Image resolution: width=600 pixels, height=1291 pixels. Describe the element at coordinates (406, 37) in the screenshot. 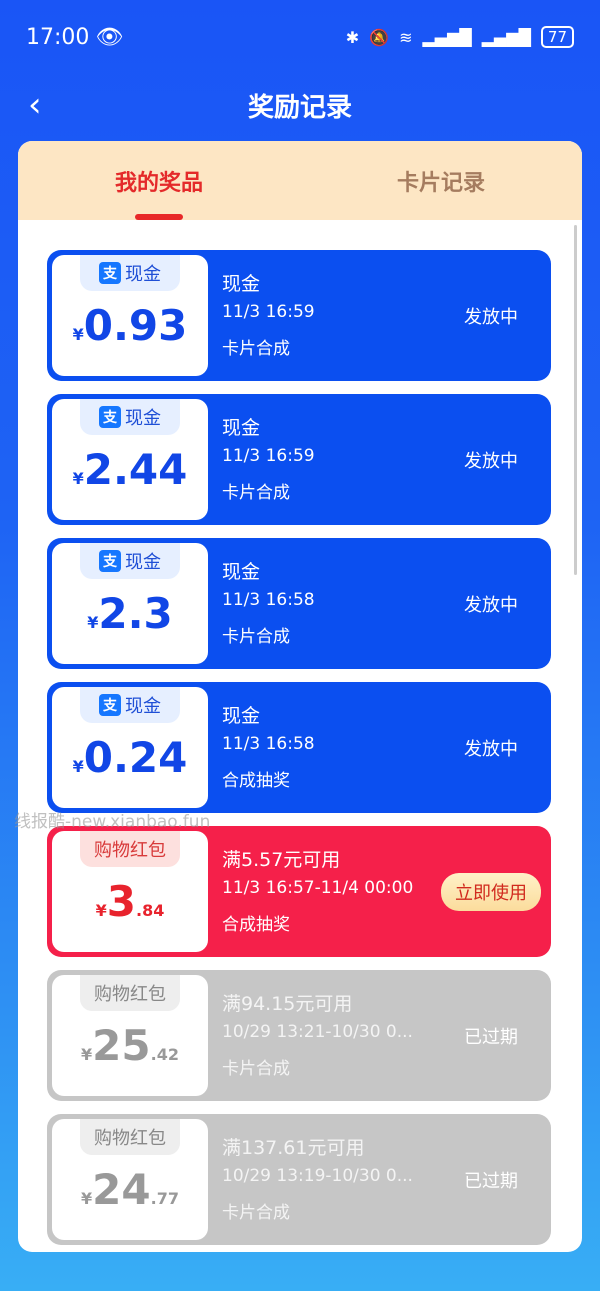

I see `wifi-icon: ≋` at that location.